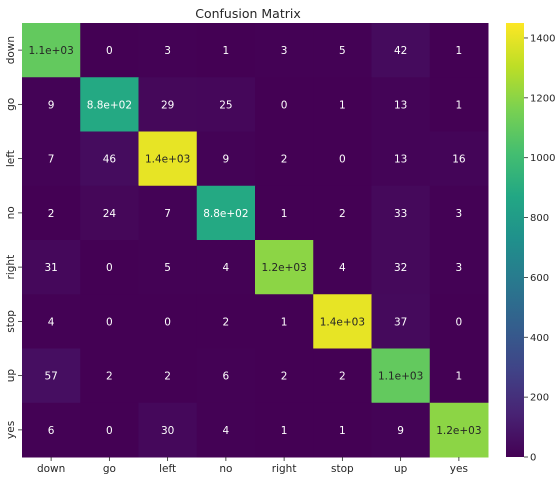 This screenshot has height=482, width=559. I want to click on colorbar-tick-label: 1000, so click(542, 158).